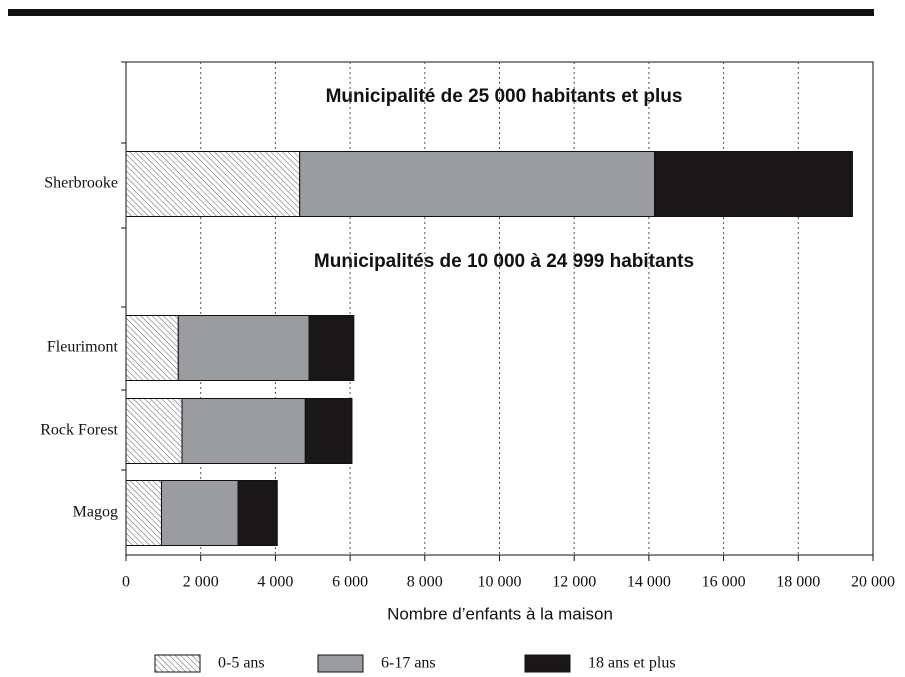 The image size is (905, 677). Describe the element at coordinates (241, 663) in the screenshot. I see `legend-label: 0-5 ans` at that location.